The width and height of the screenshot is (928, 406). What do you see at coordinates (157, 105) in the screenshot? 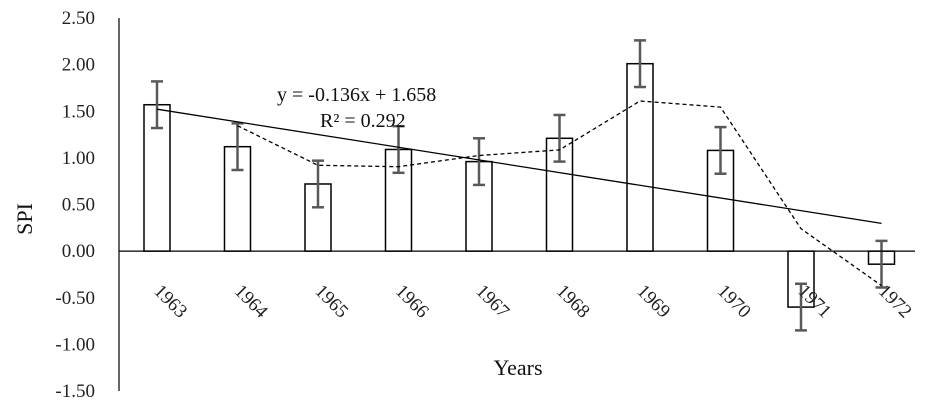
I see `error-bar-1963` at bounding box center [157, 105].